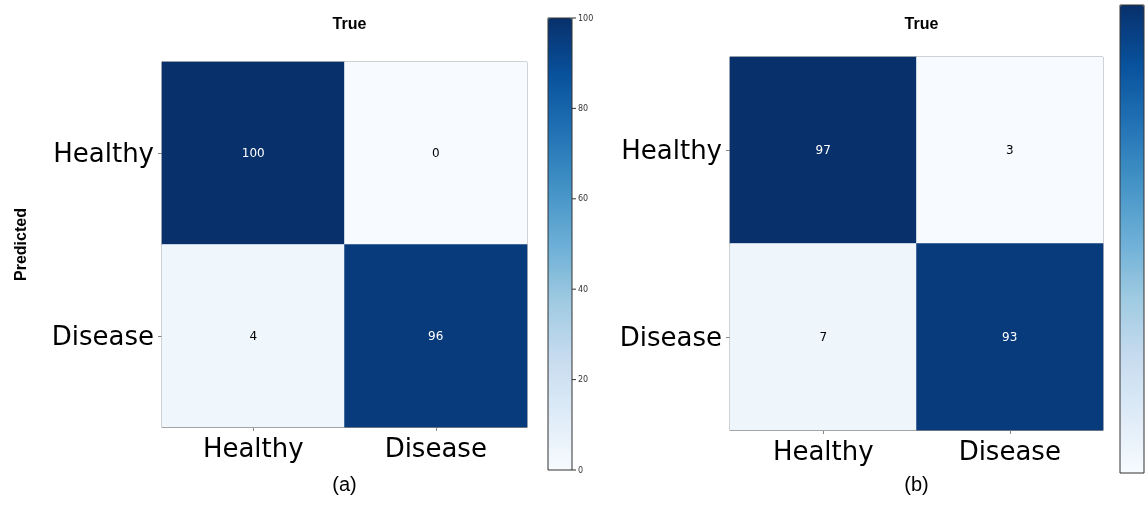  I want to click on color-bar-label: 100, so click(586, 18).